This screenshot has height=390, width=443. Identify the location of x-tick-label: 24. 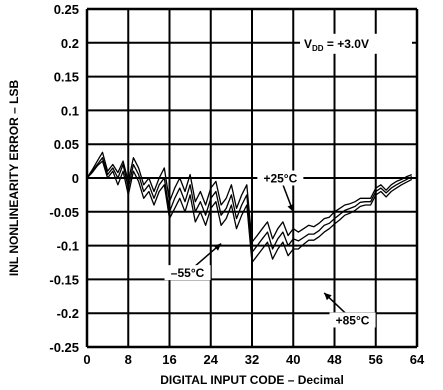
(211, 359).